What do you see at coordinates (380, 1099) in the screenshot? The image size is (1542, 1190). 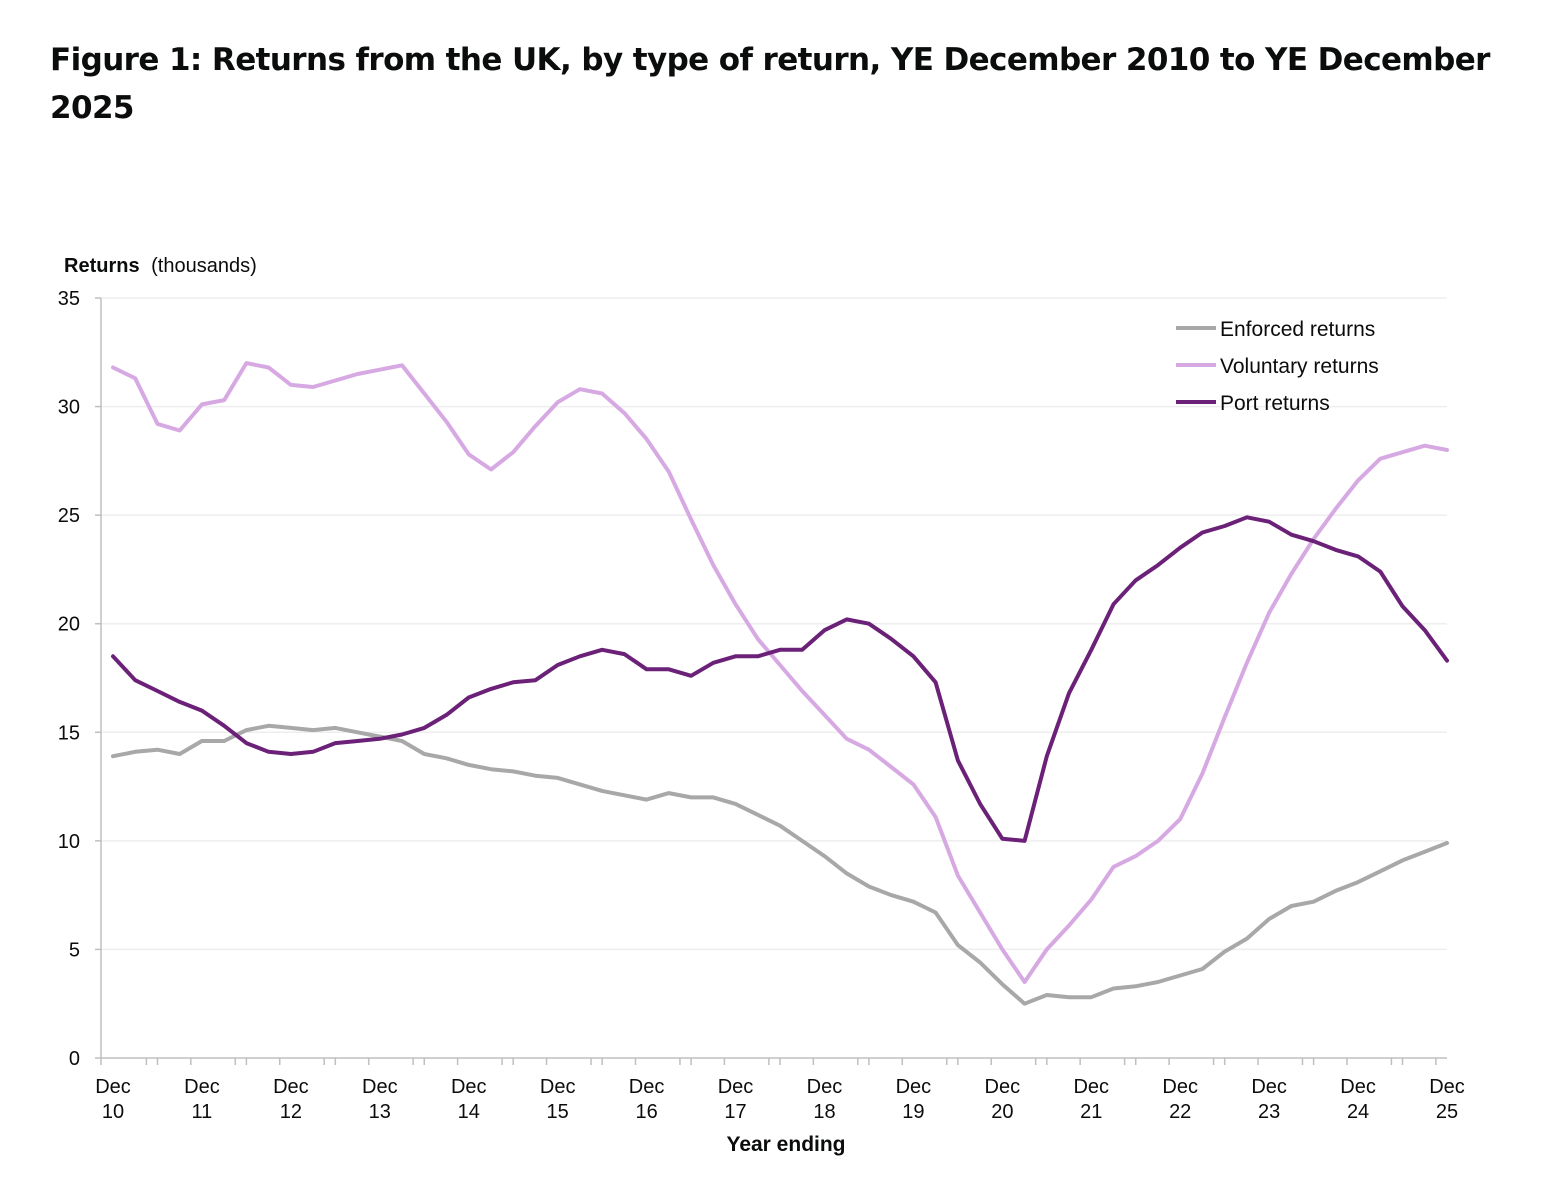 I see `x-tick-label: Dec 13` at bounding box center [380, 1099].